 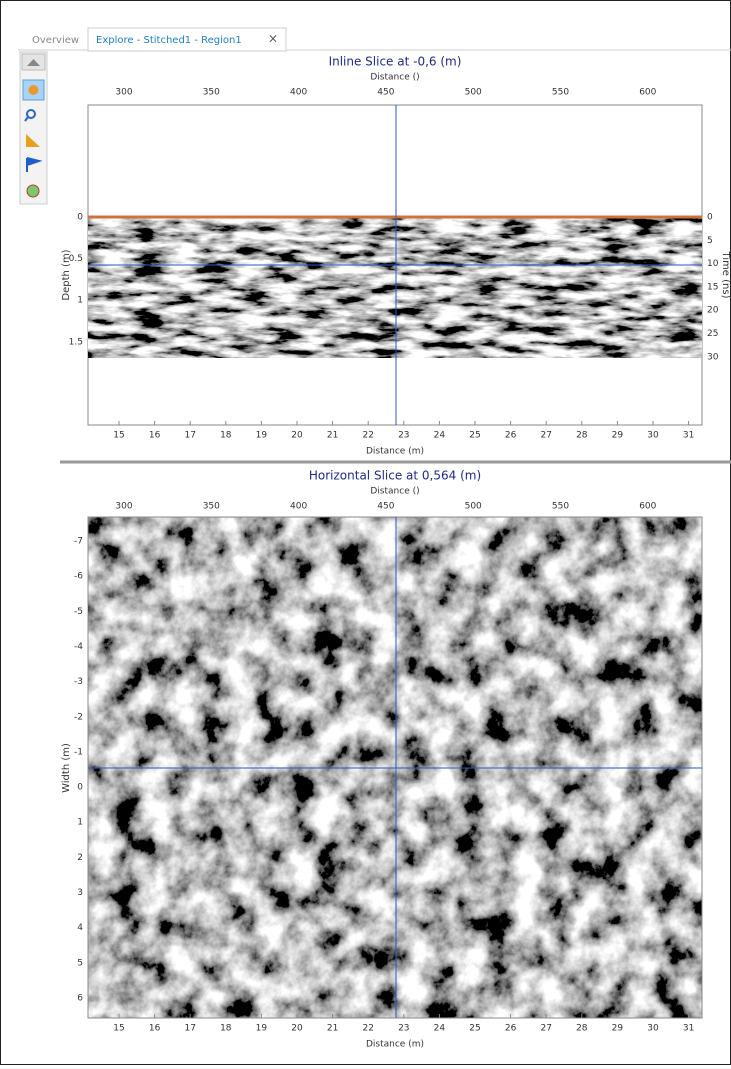 I want to click on tab-close: ×, so click(x=273, y=39).